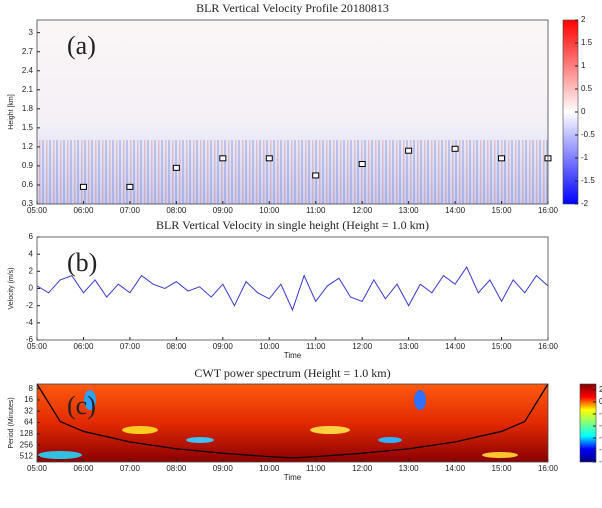  I want to click on y-tick-label: 3, so click(31, 32).